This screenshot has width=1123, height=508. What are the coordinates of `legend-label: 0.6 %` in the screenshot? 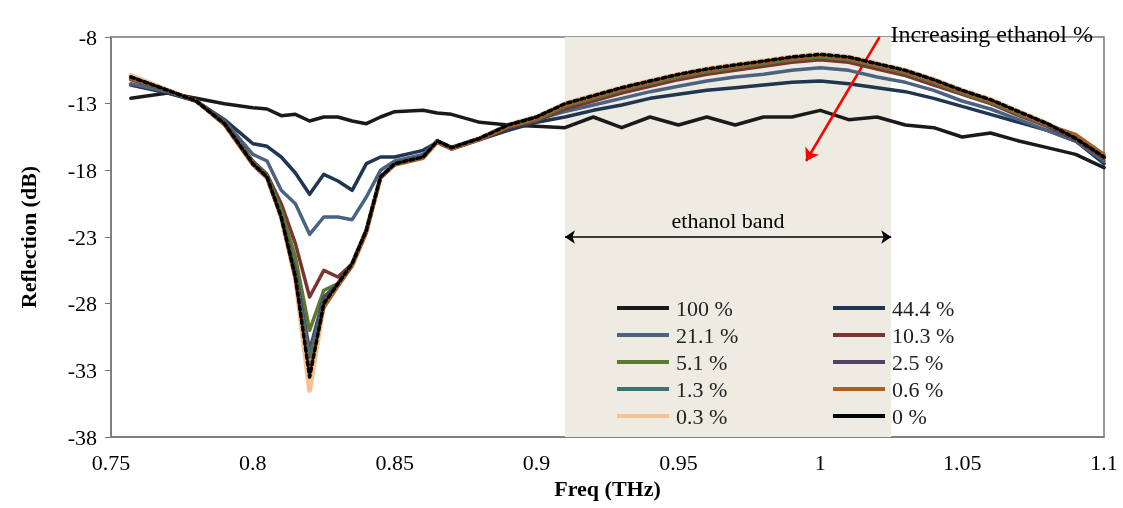 It's located at (918, 389).